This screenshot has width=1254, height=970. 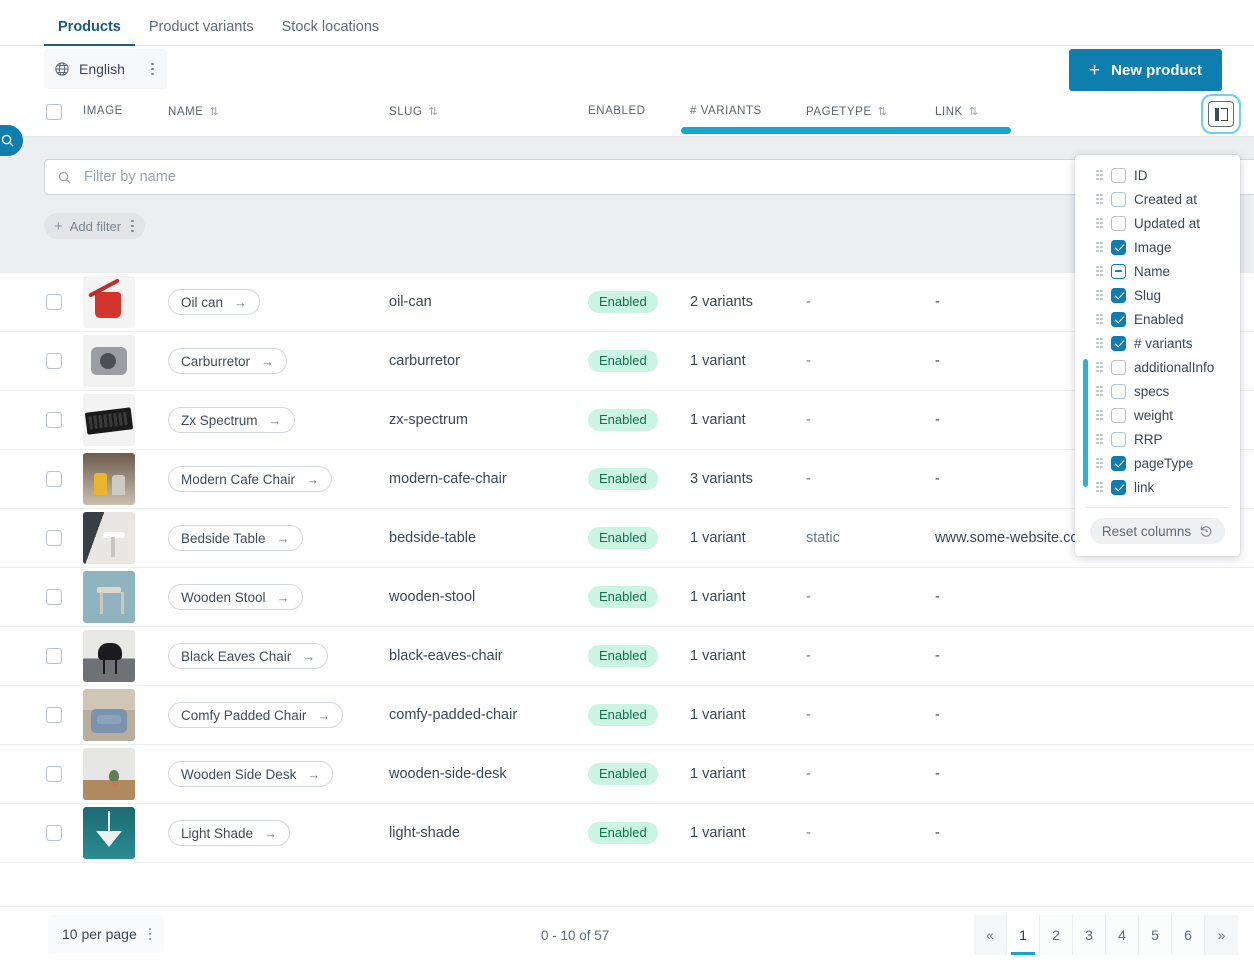 I want to click on per-page-selector: 10 per page, so click(x=106, y=934).